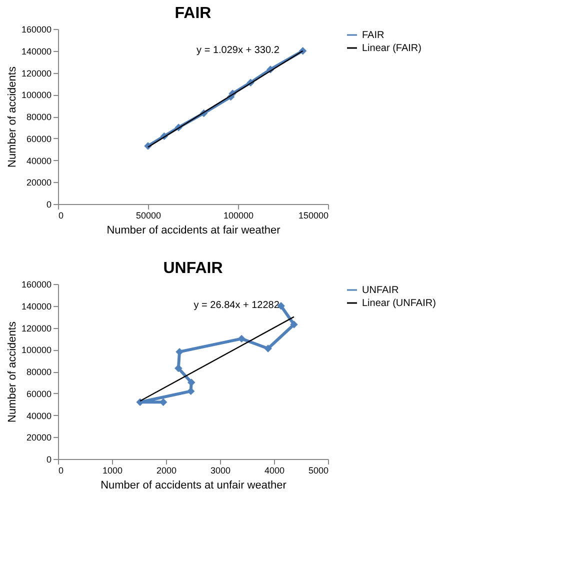  Describe the element at coordinates (313, 215) in the screenshot. I see `x-tick-label: 150000` at that location.